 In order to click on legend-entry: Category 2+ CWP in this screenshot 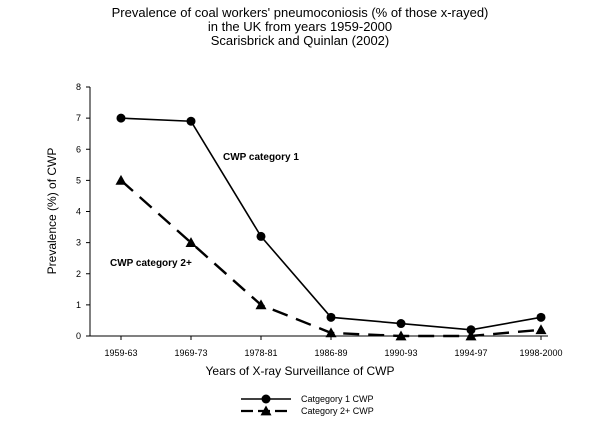, I will do `click(337, 411)`.